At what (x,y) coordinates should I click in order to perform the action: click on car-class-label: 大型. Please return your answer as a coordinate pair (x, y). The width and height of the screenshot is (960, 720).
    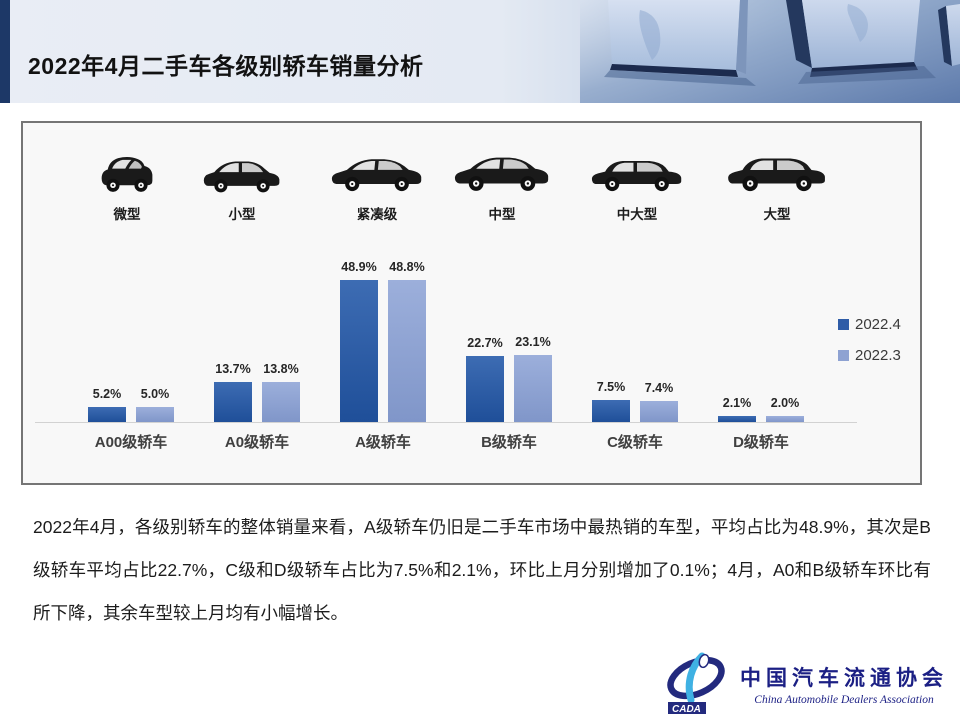
    Looking at the image, I should click on (777, 214).